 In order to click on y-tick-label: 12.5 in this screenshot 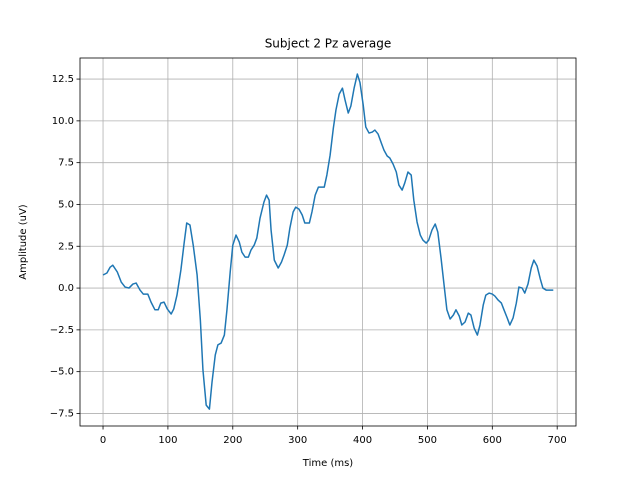, I will do `click(63, 79)`.